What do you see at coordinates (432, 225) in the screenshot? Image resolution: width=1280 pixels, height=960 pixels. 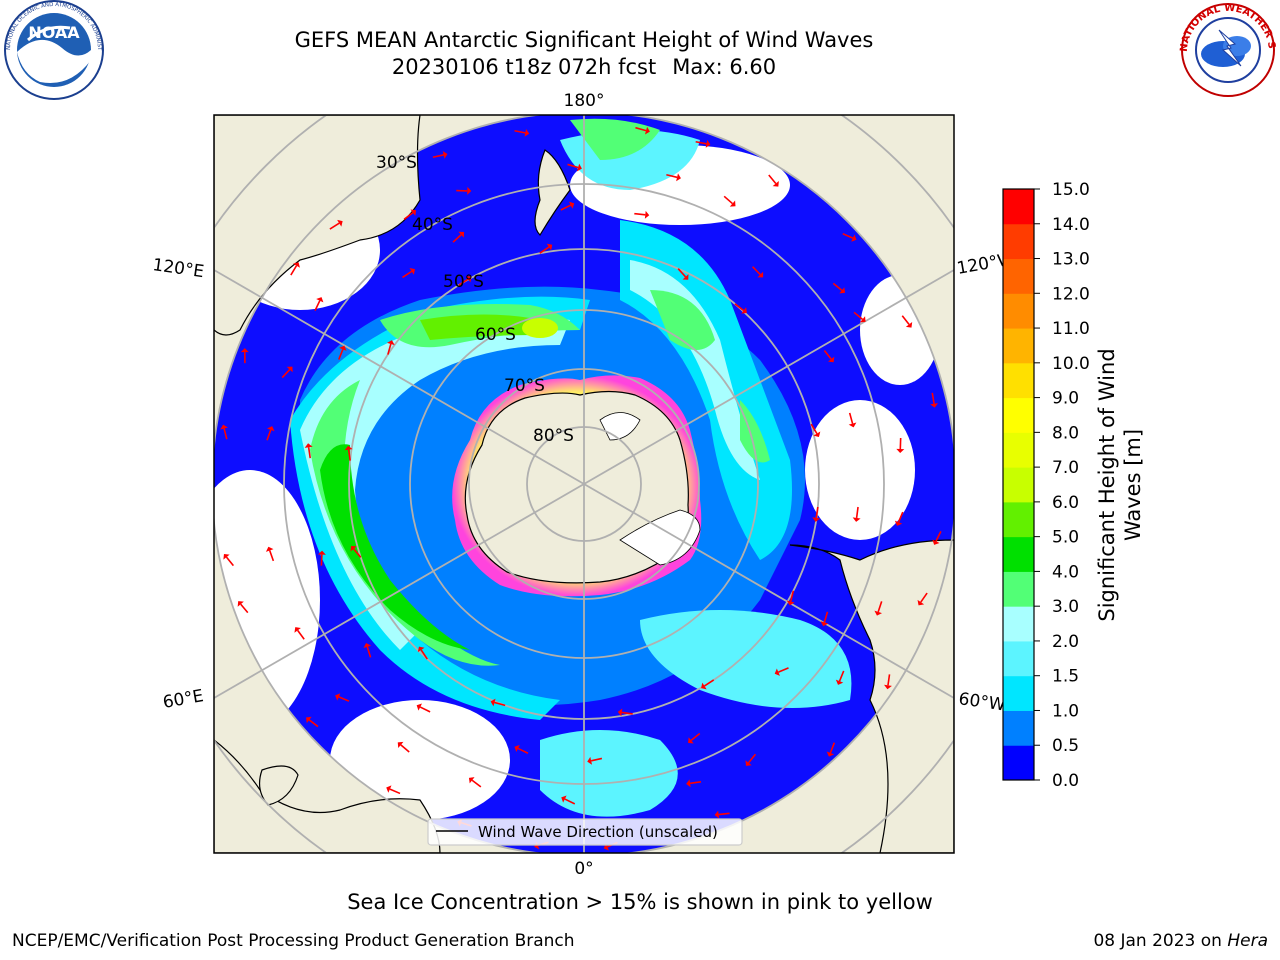 I see `lat-label-40s: 40°S` at bounding box center [432, 225].